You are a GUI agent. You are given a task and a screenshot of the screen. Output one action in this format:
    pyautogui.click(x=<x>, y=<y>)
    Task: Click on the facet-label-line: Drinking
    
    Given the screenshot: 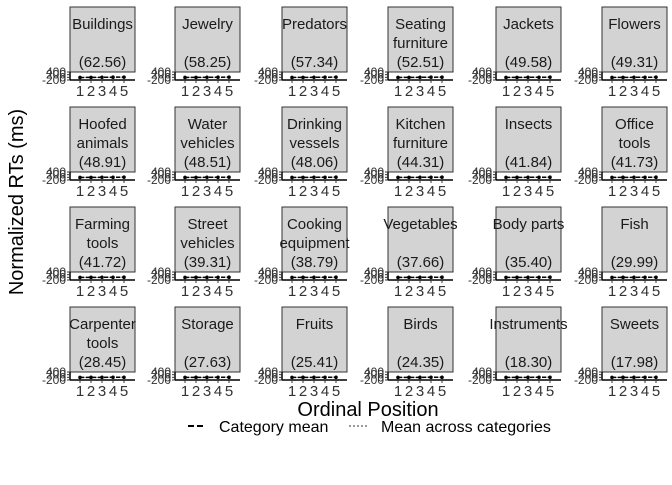 What is the action you would take?
    pyautogui.click(x=314, y=124)
    